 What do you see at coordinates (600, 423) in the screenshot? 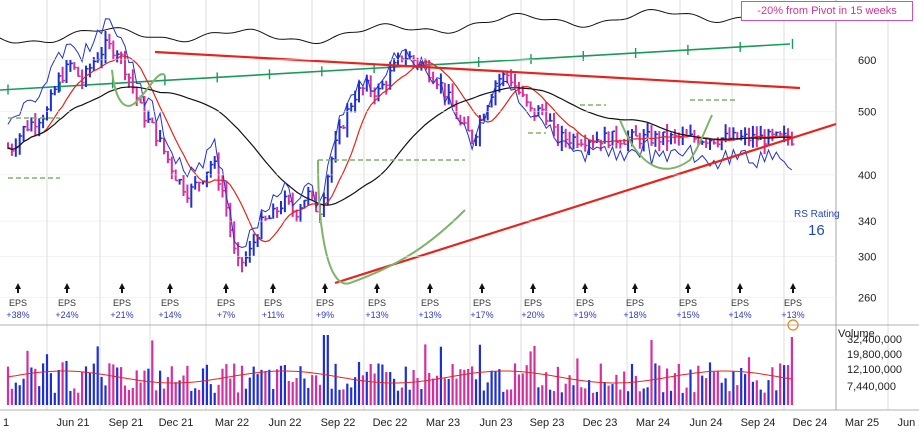
I see `x-tick-label: Dec 23` at bounding box center [600, 423].